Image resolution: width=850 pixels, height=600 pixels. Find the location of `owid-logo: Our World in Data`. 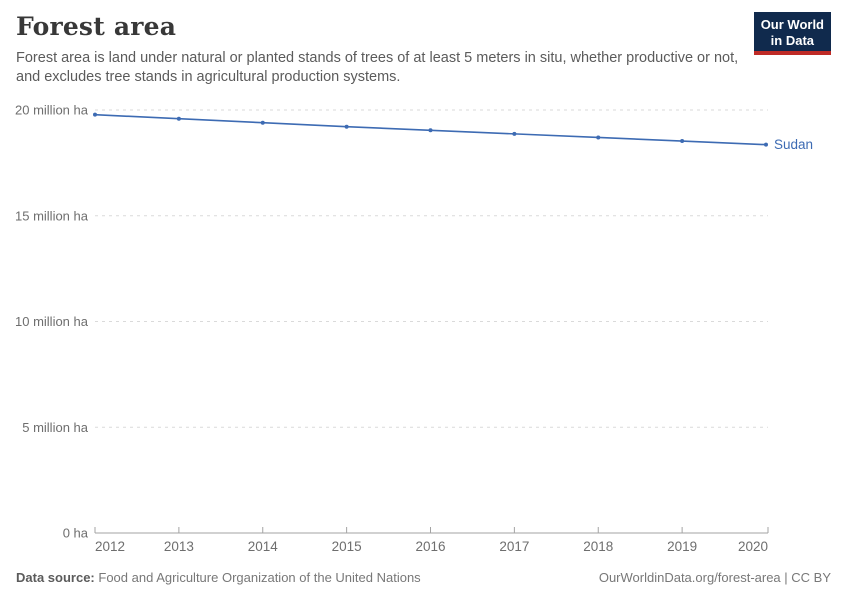

owid-logo: Our World in Data is located at coordinates (792, 34).